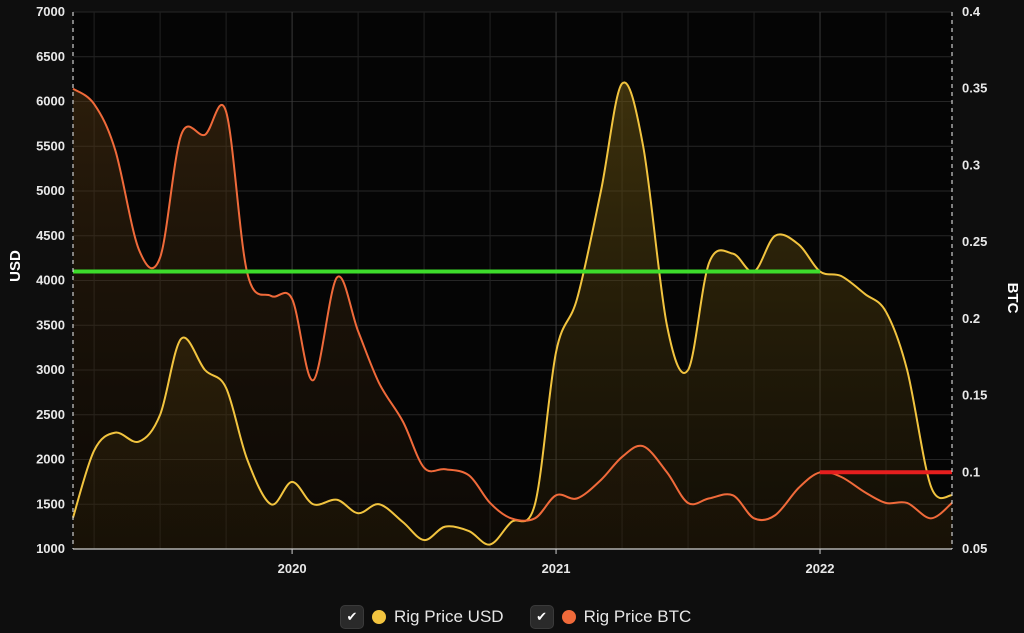 The image size is (1024, 633). I want to click on y-right-tick-label: 0.2, so click(971, 318).